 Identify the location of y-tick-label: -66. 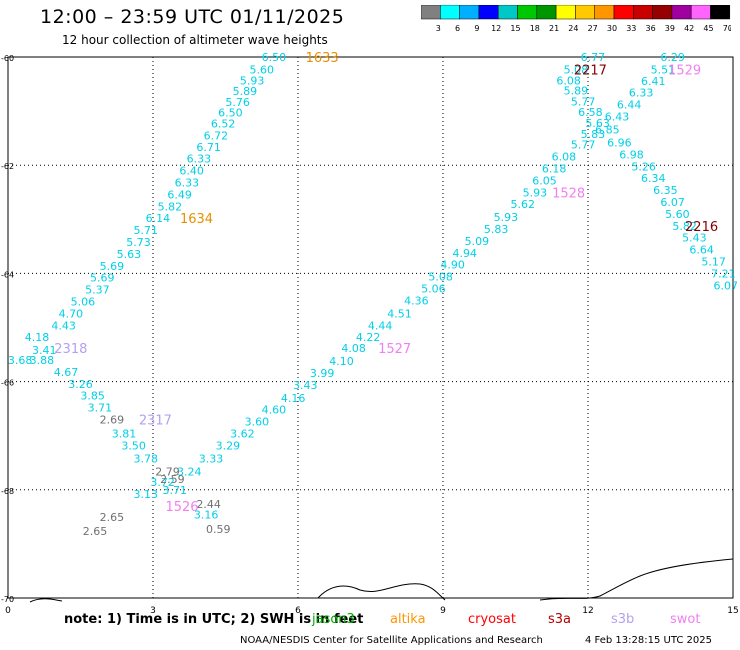
(7, 383).